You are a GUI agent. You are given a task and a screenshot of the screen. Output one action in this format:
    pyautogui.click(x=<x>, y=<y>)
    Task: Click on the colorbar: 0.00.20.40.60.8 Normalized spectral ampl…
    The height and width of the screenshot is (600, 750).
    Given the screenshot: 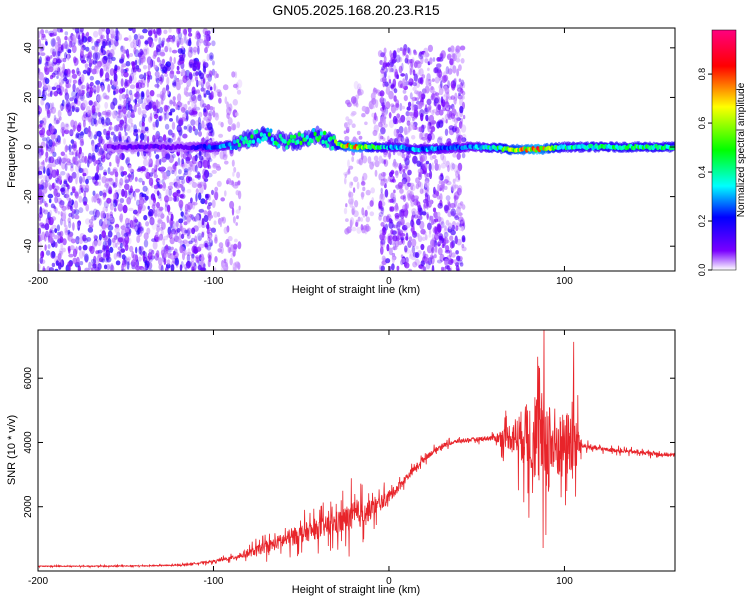 What is the action you would take?
    pyautogui.click(x=722, y=152)
    